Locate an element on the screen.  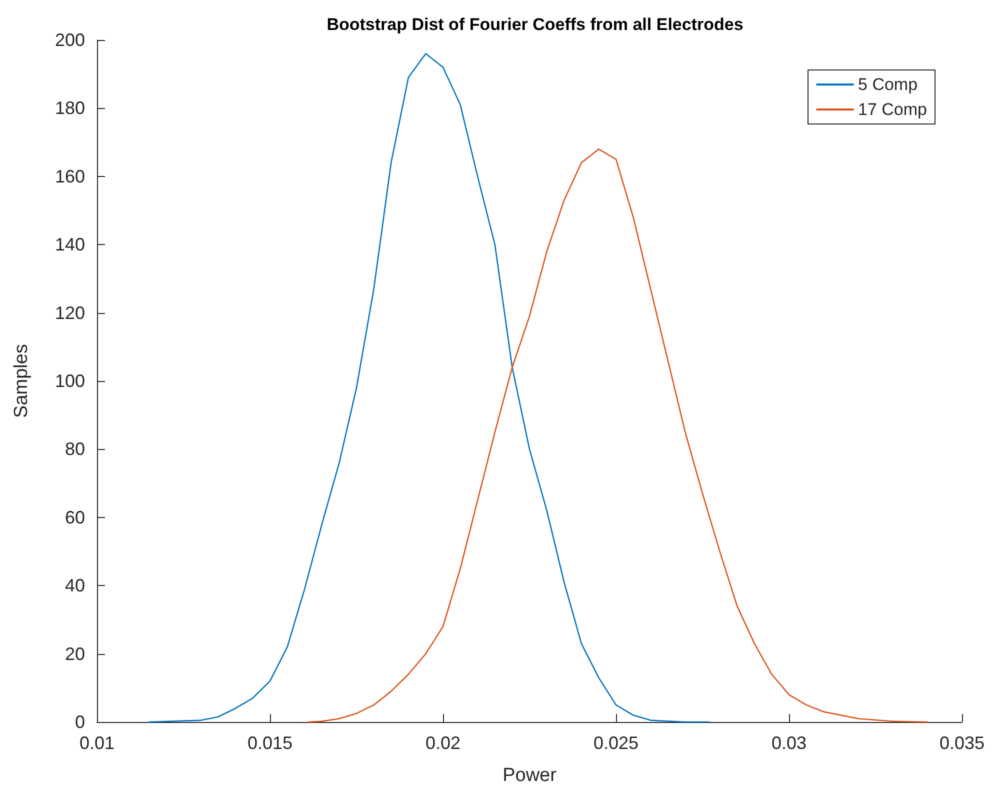
y-tick-label: 140 is located at coordinates (69, 244).